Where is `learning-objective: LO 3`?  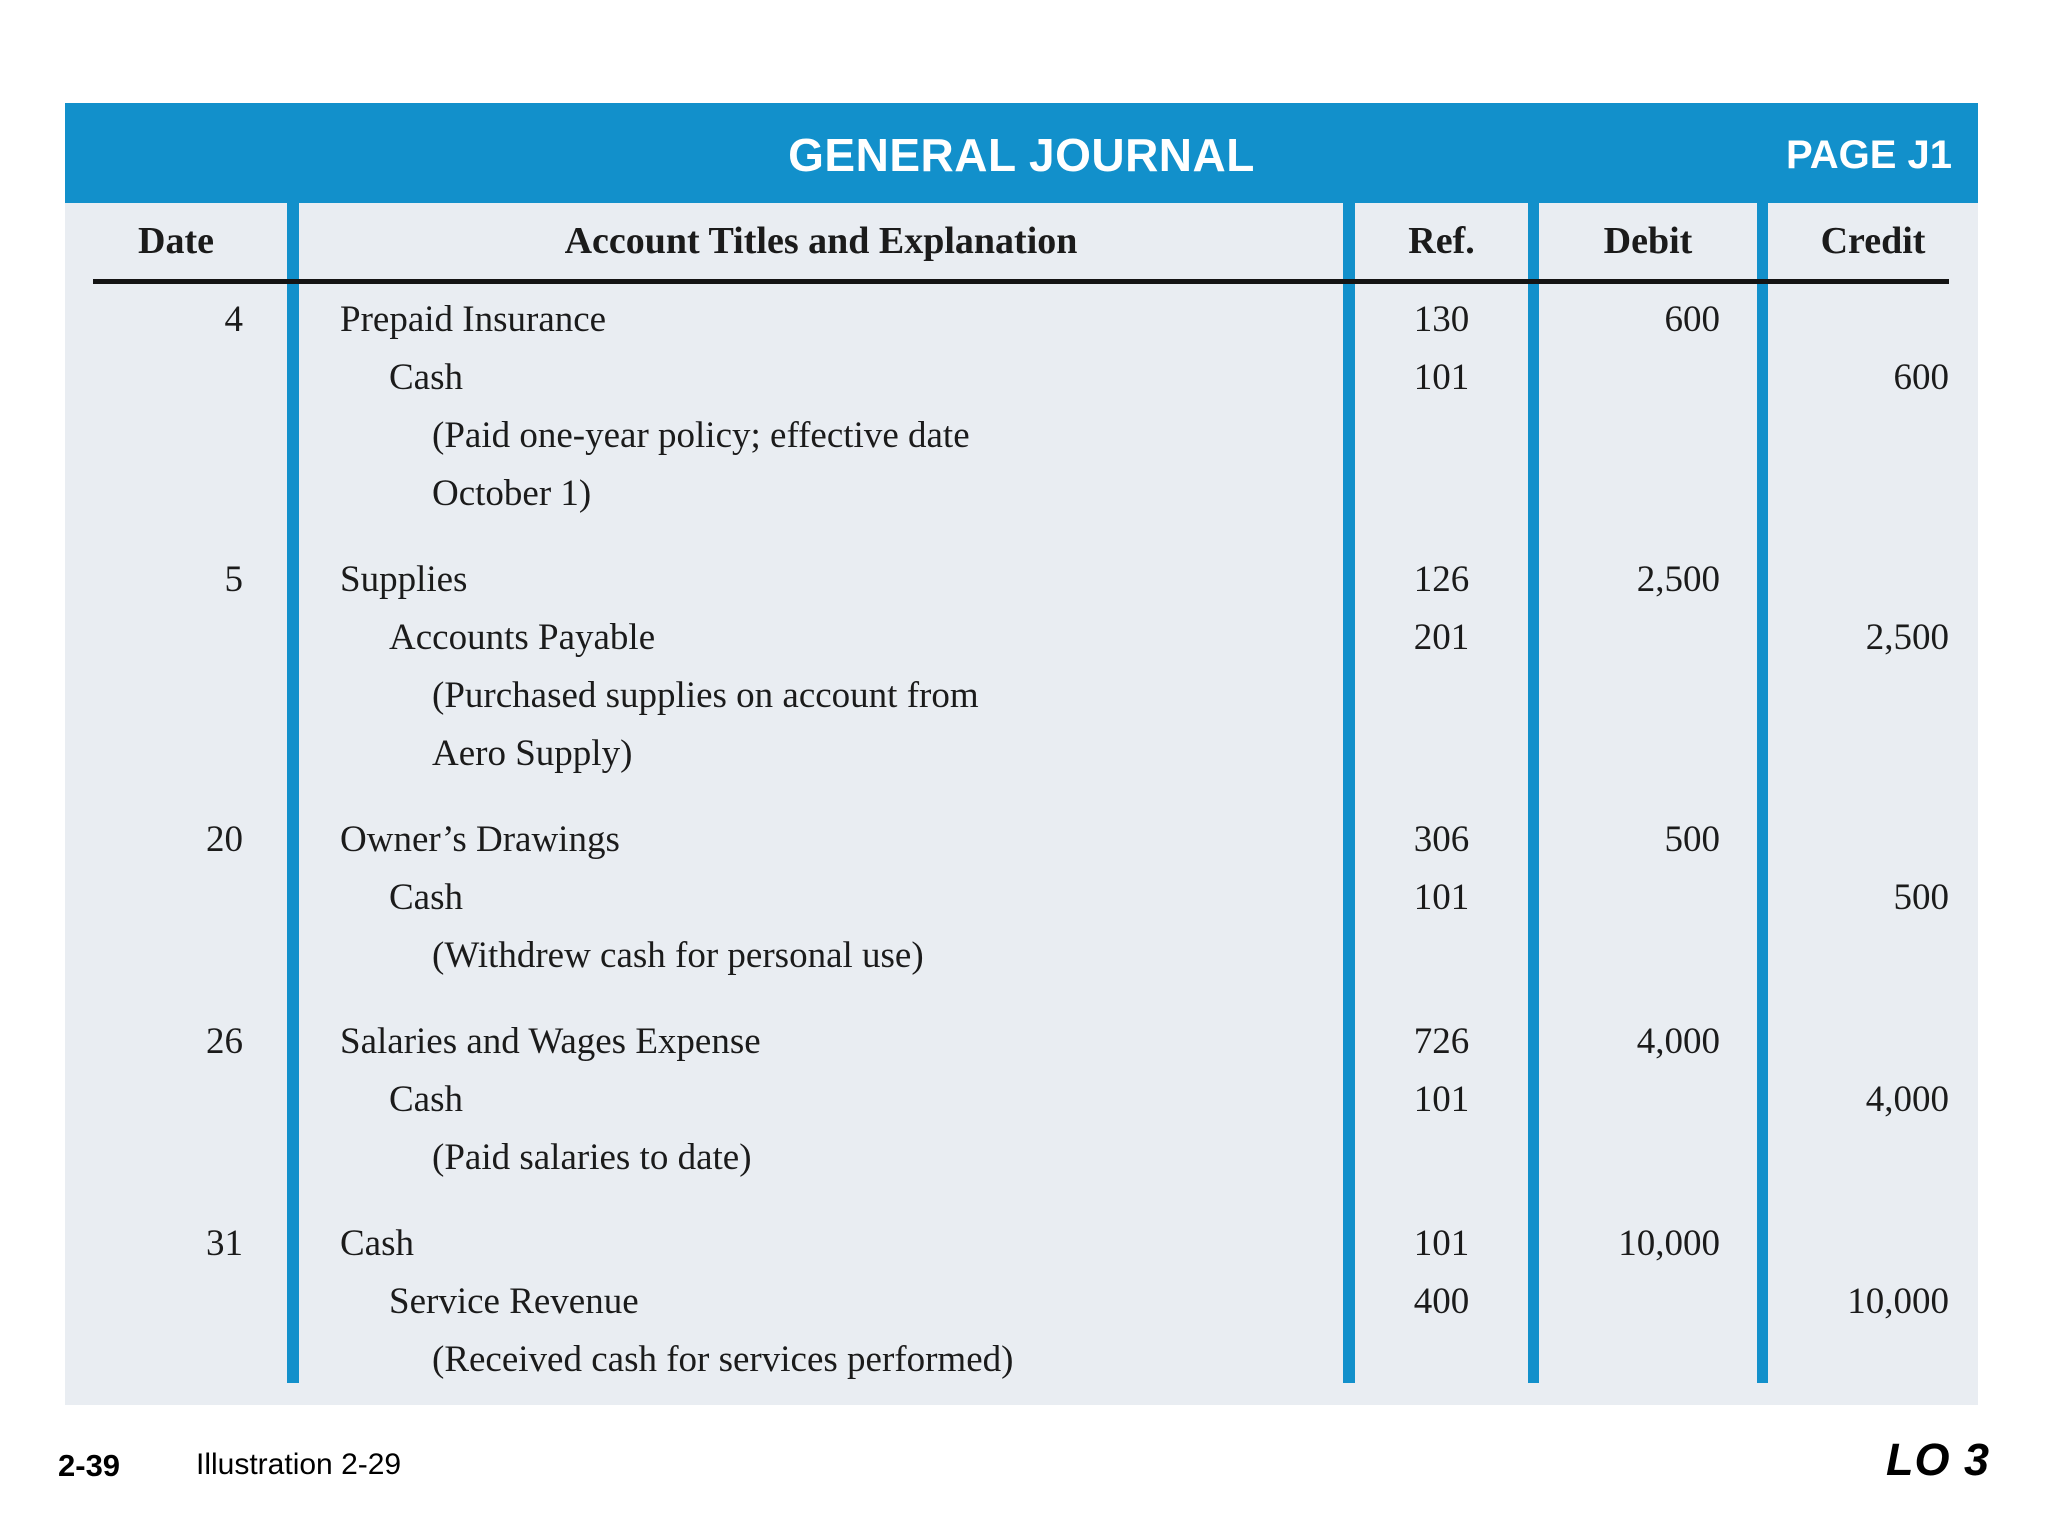 learning-objective: LO 3 is located at coordinates (1937, 1459).